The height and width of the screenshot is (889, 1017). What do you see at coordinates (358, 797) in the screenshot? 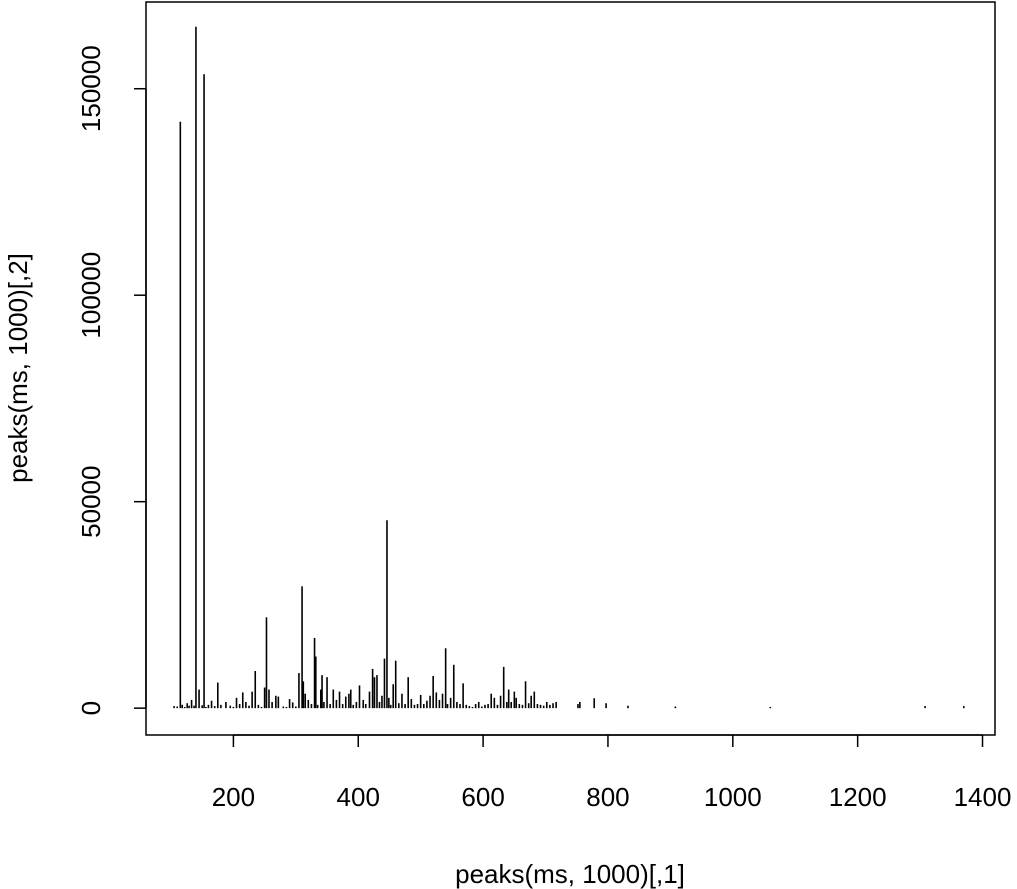
I see `x-tick-label: 400` at bounding box center [358, 797].